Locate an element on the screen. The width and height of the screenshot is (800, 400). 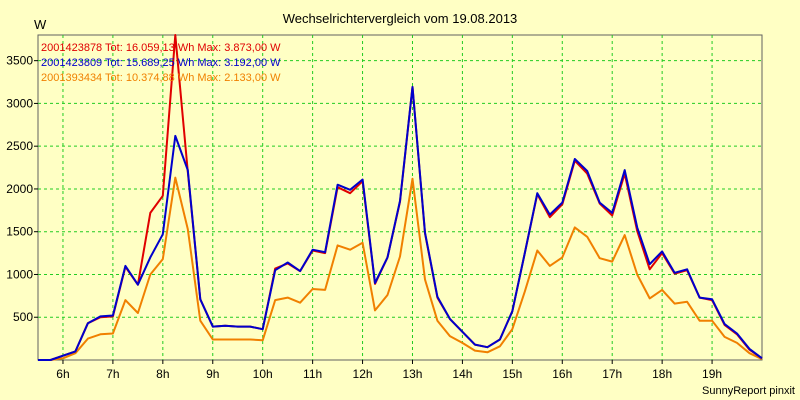
y-axis-unit-label: W is located at coordinates (40, 24).